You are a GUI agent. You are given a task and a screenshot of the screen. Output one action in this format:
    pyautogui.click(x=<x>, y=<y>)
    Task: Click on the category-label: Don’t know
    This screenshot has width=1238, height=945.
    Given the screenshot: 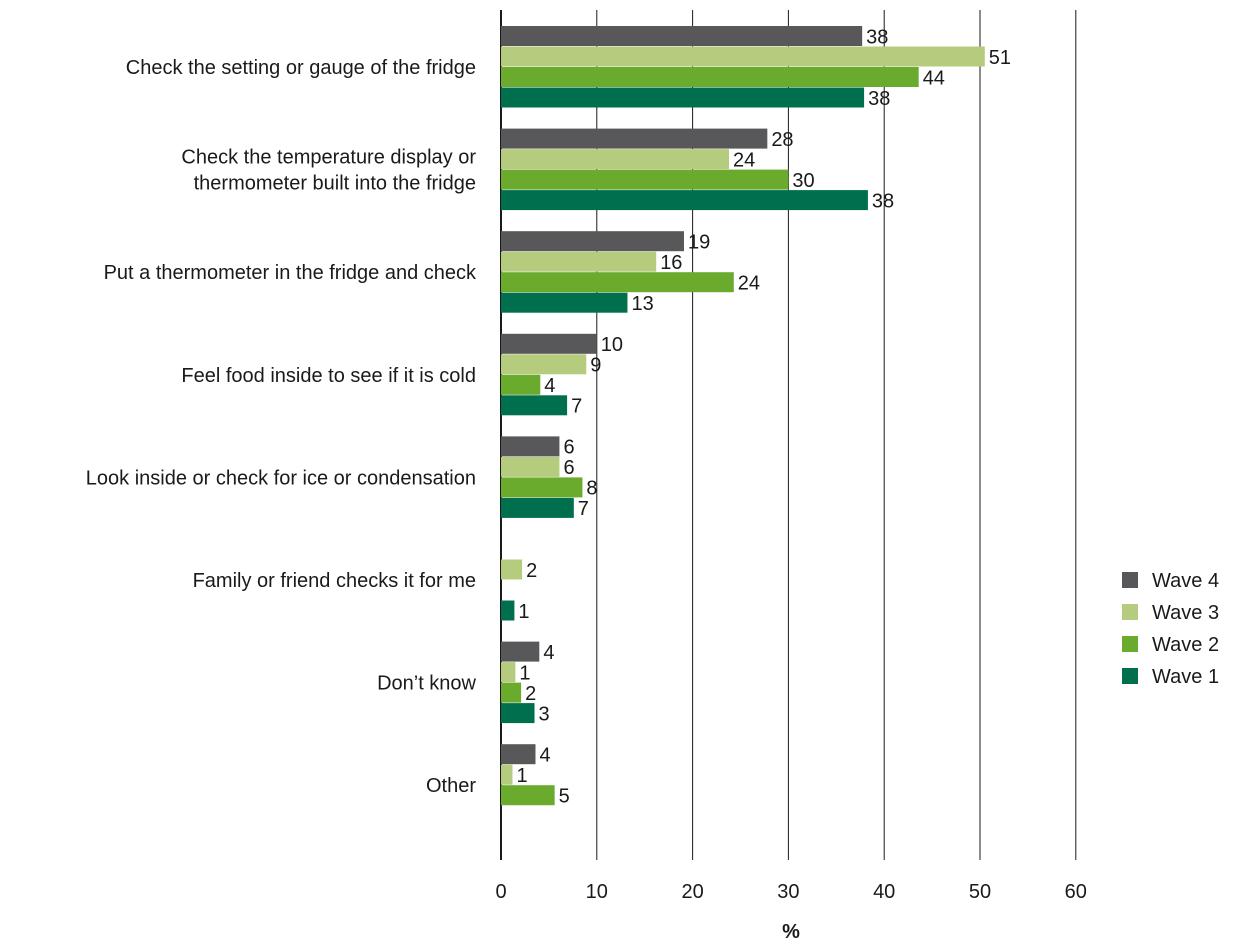 What is the action you would take?
    pyautogui.click(x=426, y=684)
    